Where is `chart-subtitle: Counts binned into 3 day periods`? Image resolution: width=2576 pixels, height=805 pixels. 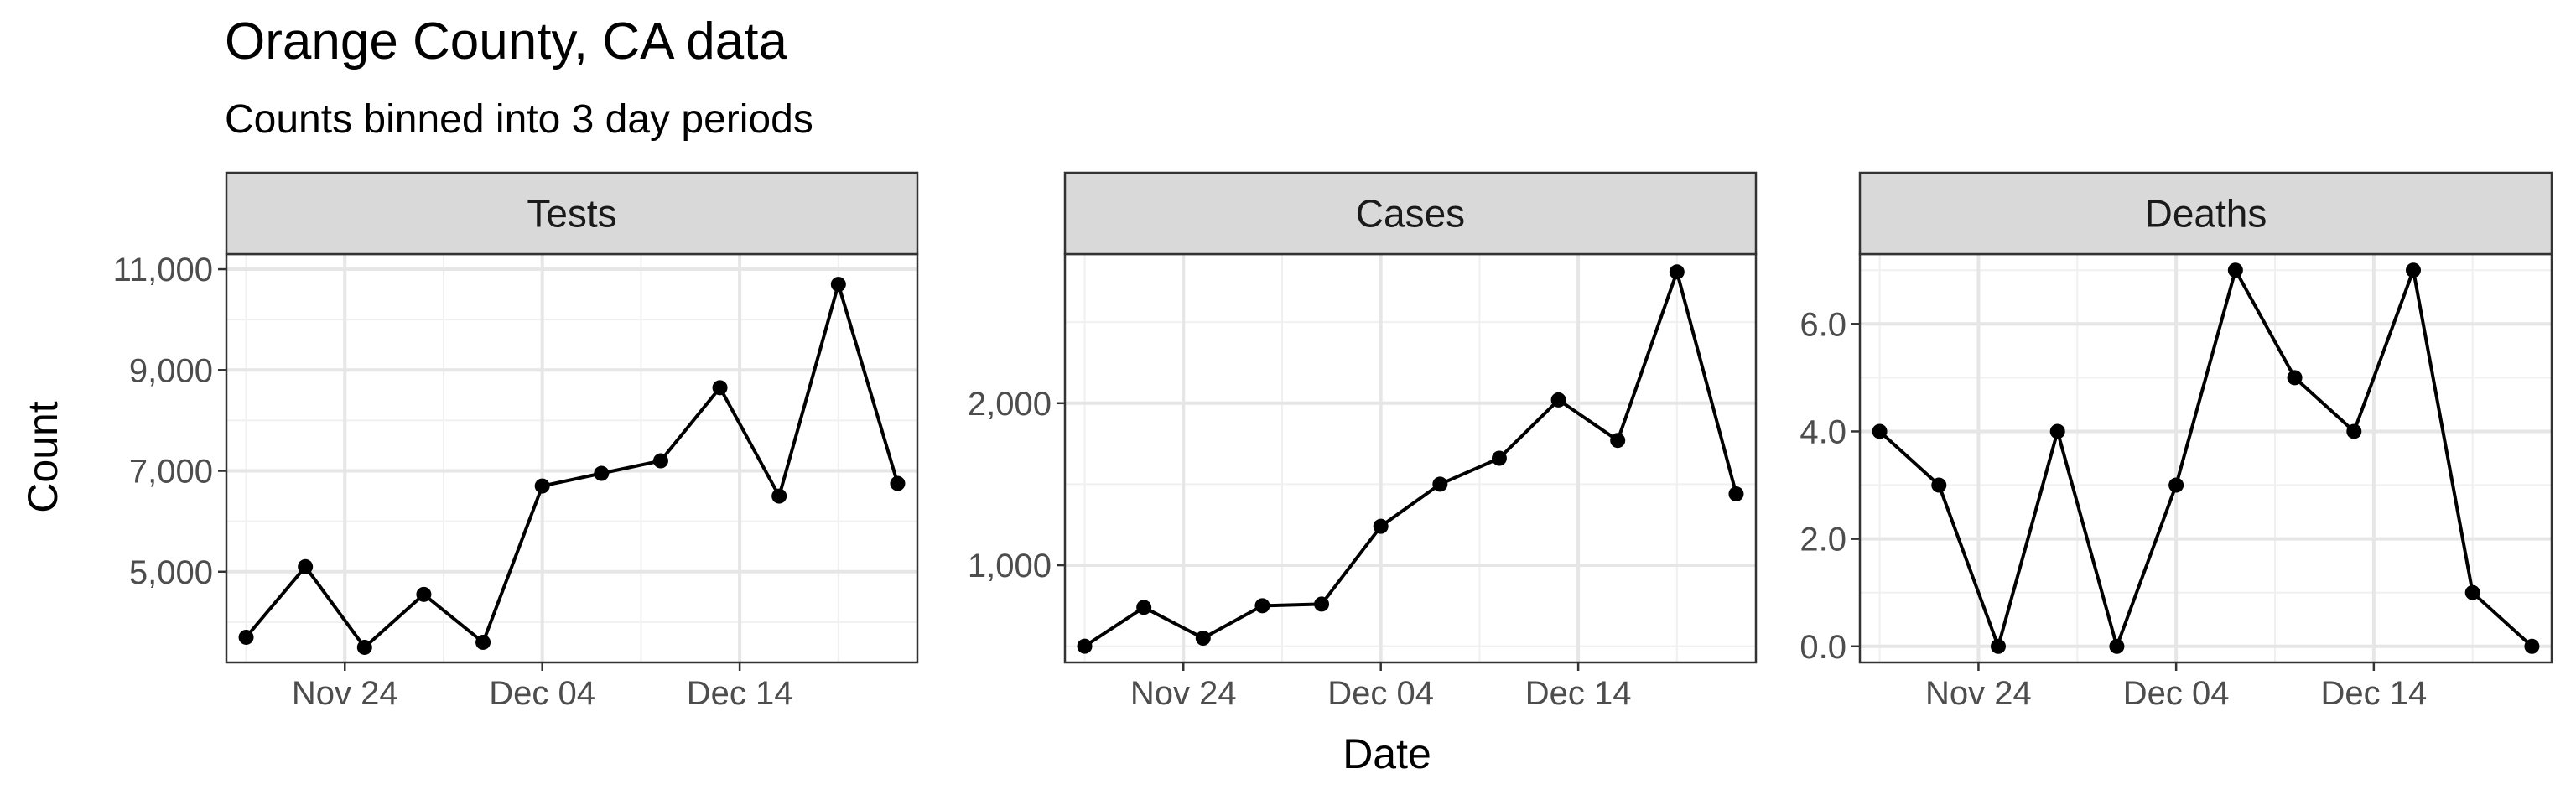
chart-subtitle: Counts binned into 3 day periods is located at coordinates (519, 119).